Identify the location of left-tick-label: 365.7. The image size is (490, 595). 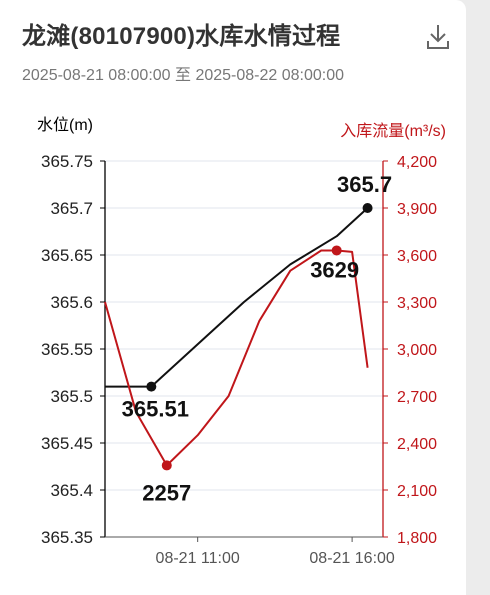
(71, 208).